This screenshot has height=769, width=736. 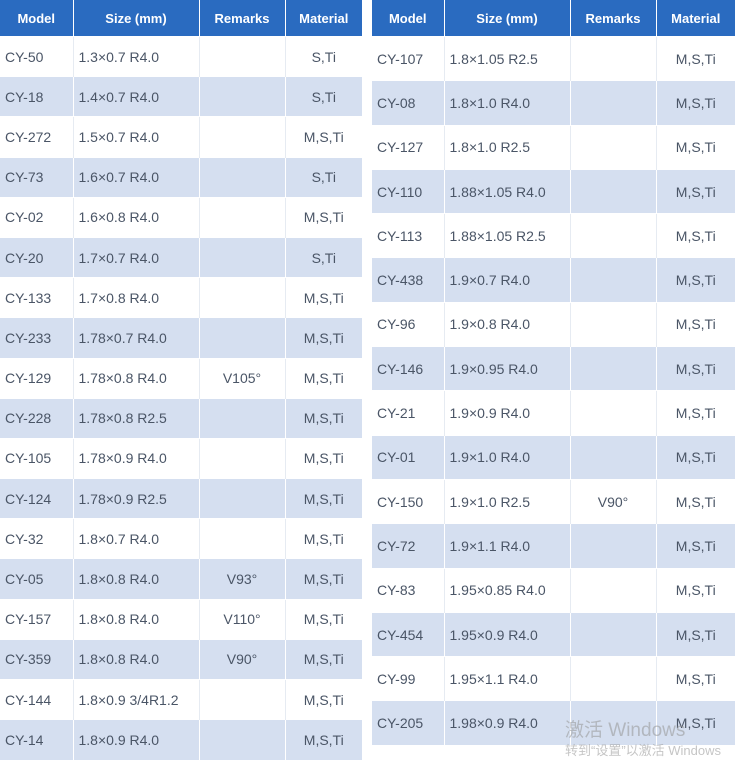 I want to click on cell-remarks: V90°, so click(x=613, y=501).